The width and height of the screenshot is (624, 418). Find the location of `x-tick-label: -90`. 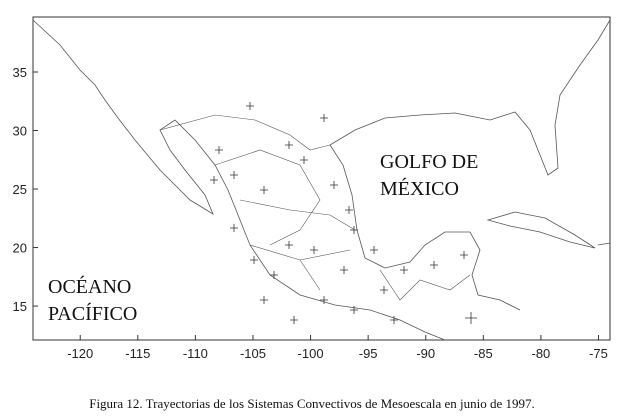

x-tick-label: -90 is located at coordinates (425, 353).